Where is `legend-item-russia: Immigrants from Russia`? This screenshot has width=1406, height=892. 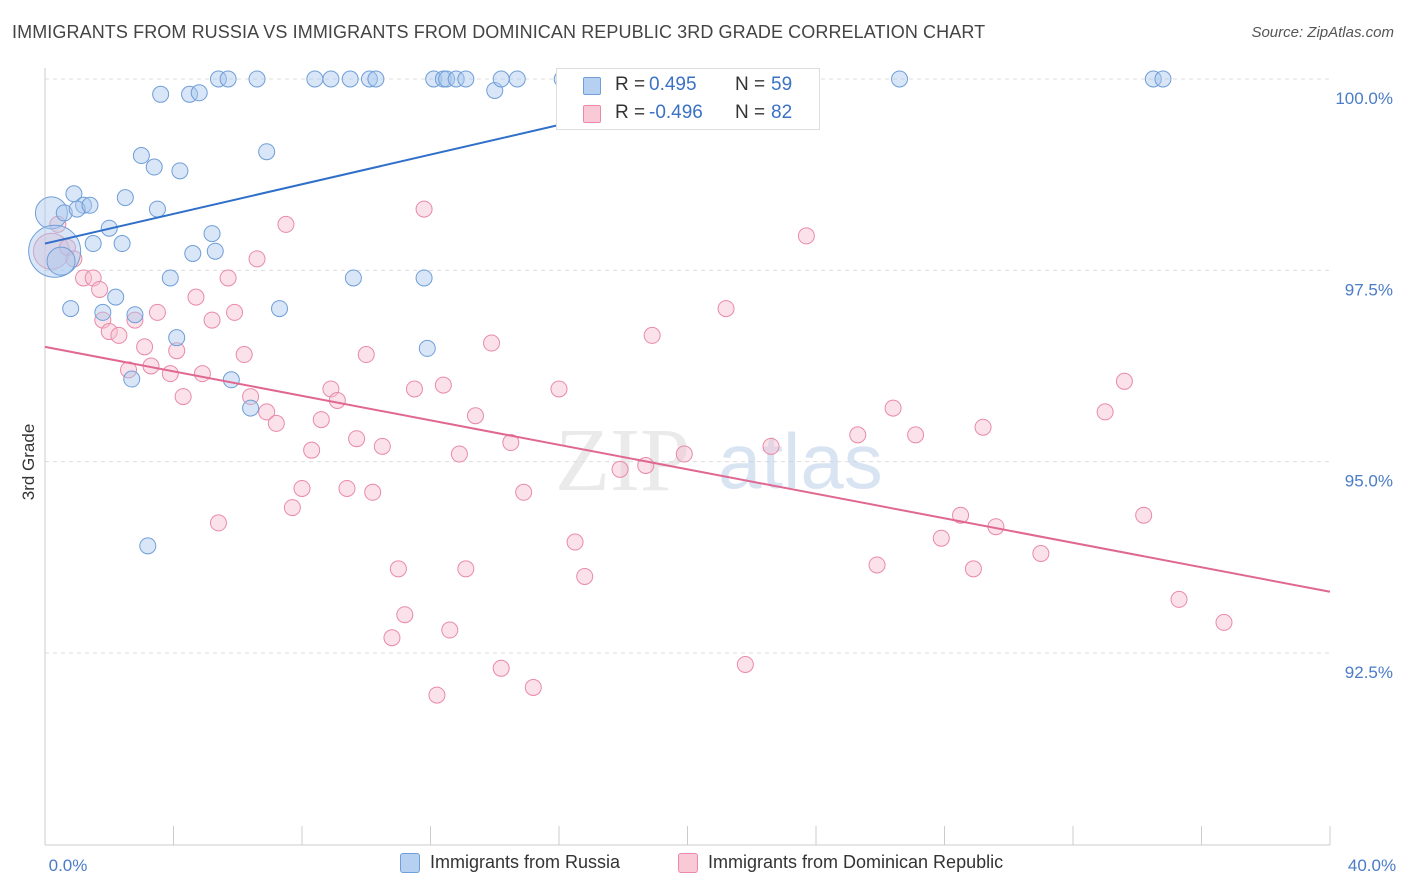 legend-item-russia: Immigrants from Russia is located at coordinates (510, 862).